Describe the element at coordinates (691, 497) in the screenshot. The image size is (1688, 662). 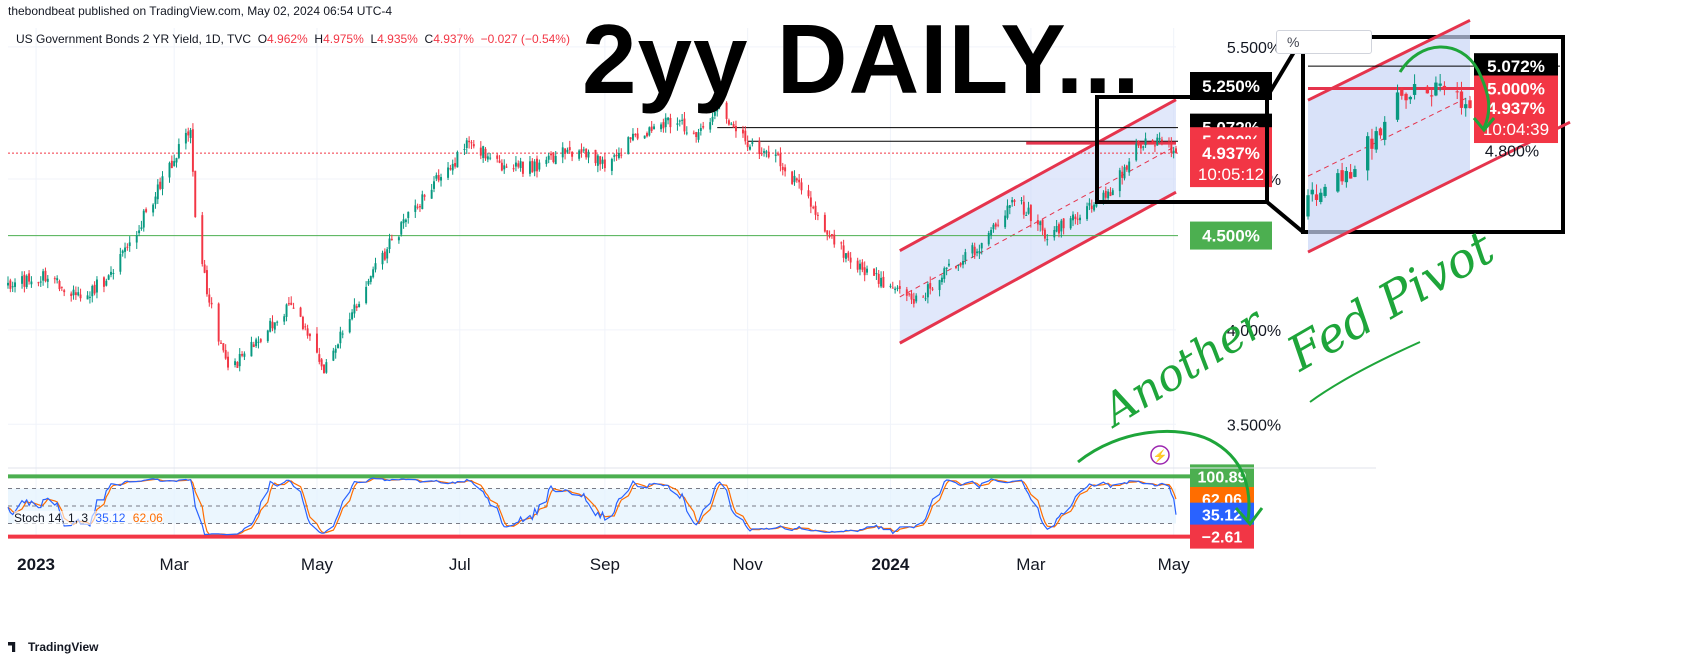
I see `stochastic-pane: 100.89 62.06 35.12 −2.61 ⚡` at that location.